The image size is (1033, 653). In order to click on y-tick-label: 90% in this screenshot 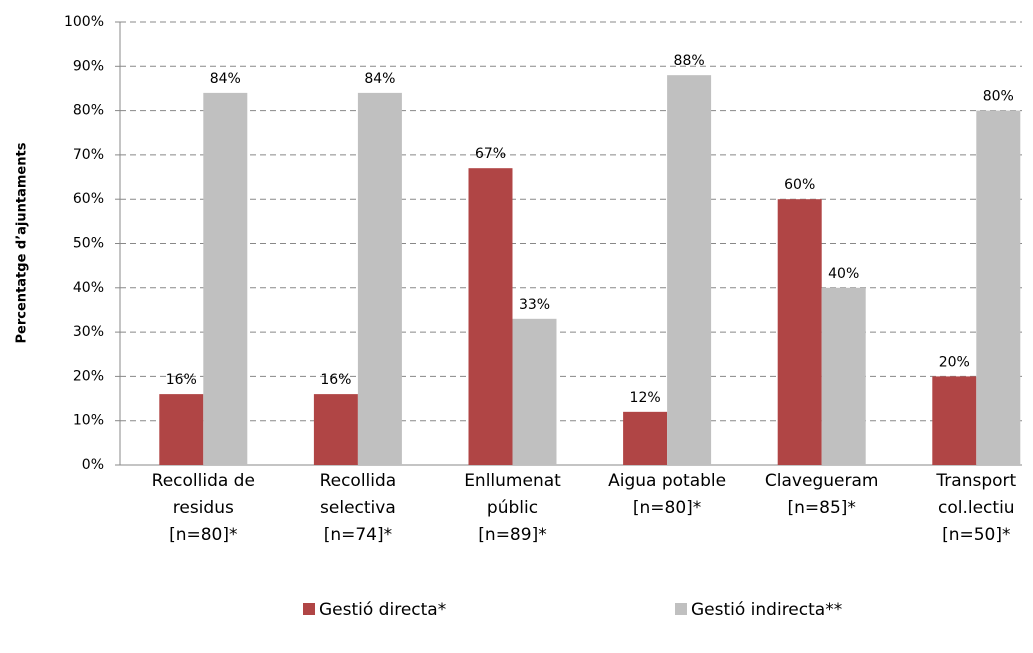, I will do `click(88, 66)`.